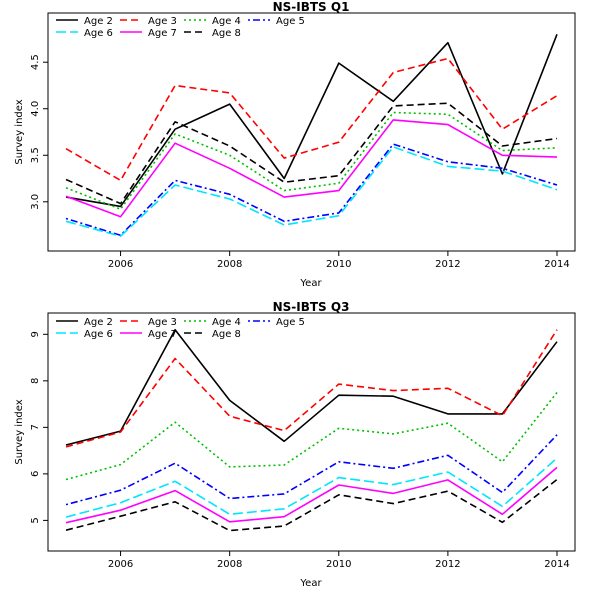 The width and height of the screenshot is (600, 600). What do you see at coordinates (180, 328) in the screenshot?
I see `legend-q3: Age 2 Age 3 Age 4 Age 5 Age 6 Age 7 Age 8` at bounding box center [180, 328].